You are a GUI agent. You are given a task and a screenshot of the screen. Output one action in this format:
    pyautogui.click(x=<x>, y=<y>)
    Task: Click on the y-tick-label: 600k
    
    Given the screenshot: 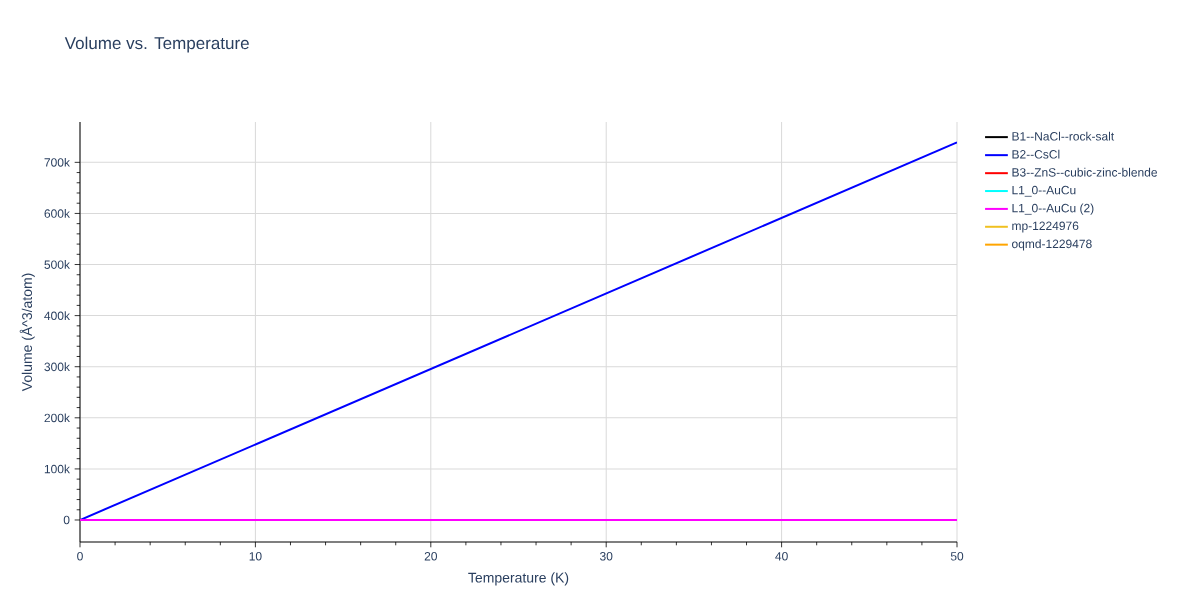 What is the action you would take?
    pyautogui.click(x=57, y=213)
    